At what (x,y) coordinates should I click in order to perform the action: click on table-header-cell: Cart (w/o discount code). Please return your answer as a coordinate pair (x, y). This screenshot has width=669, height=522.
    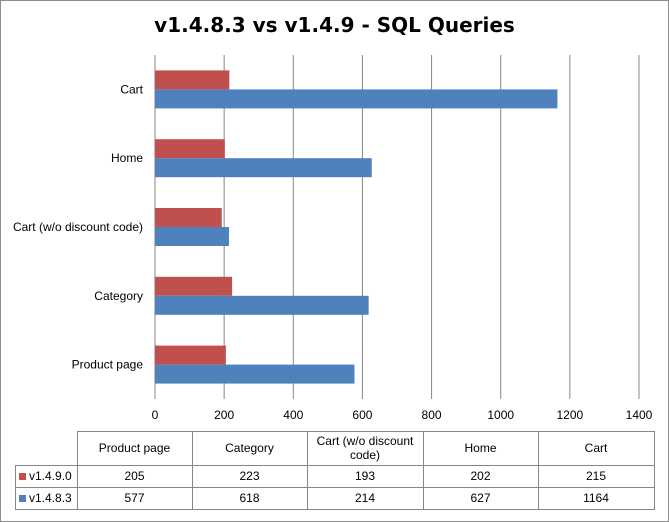
    Looking at the image, I should click on (365, 448).